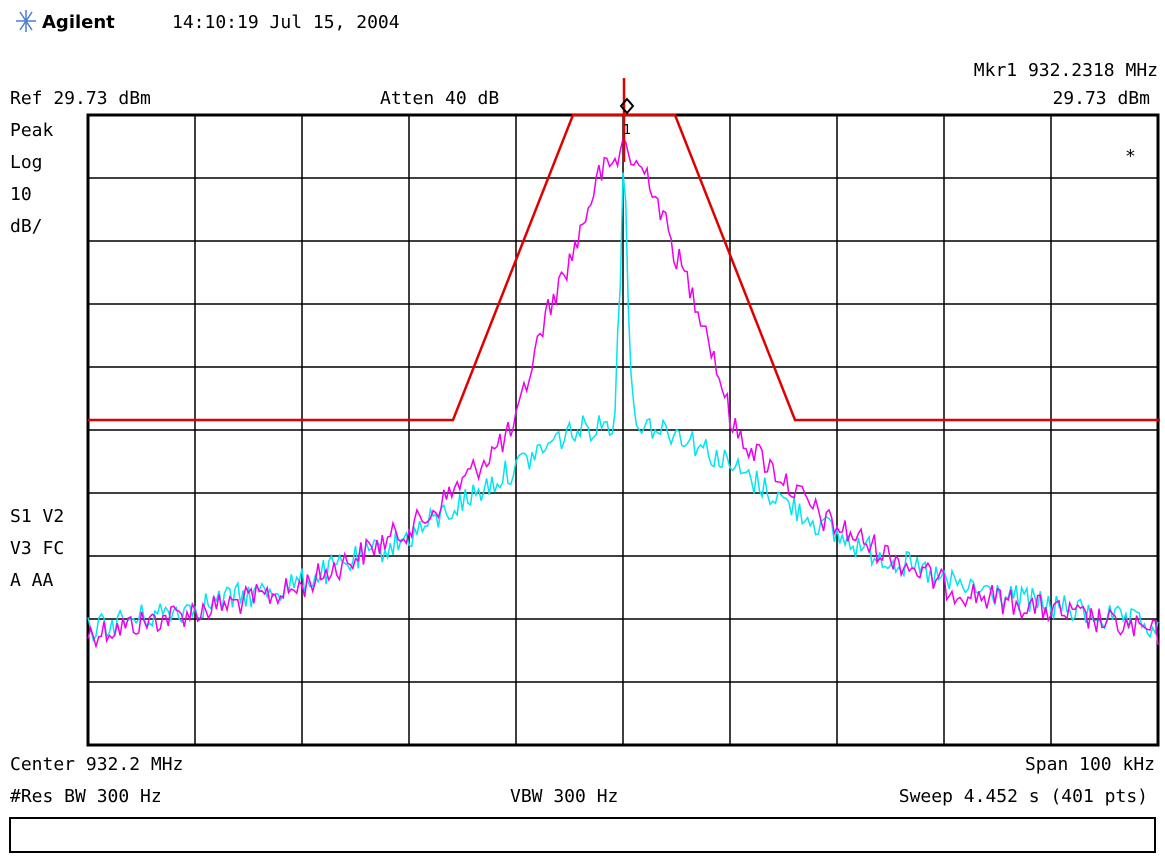 The height and width of the screenshot is (858, 1165). Describe the element at coordinates (37, 516) in the screenshot. I see `status: S1 V2` at that location.